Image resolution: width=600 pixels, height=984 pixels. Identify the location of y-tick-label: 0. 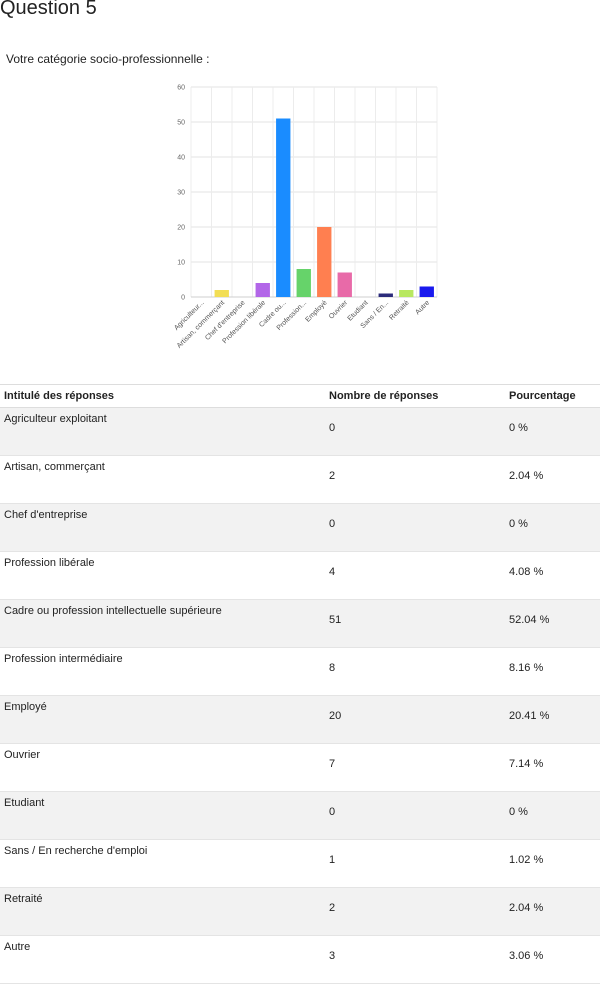
(183, 298).